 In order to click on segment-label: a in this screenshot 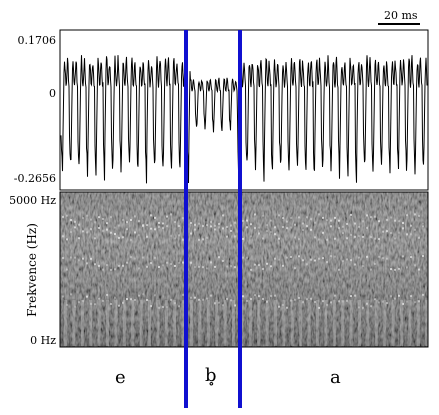, I will do `click(335, 377)`.